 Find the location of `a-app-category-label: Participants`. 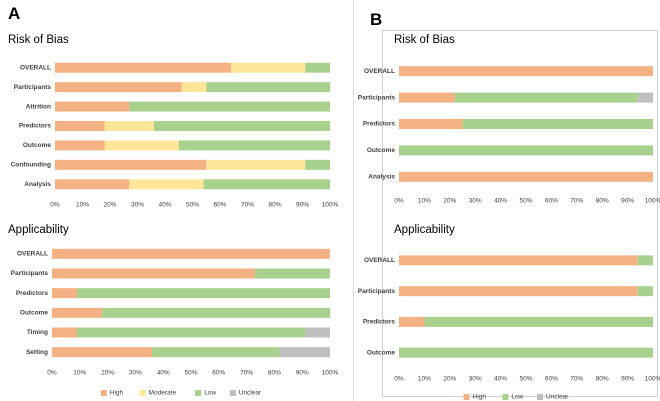

a-app-category-label: Participants is located at coordinates (30, 273).